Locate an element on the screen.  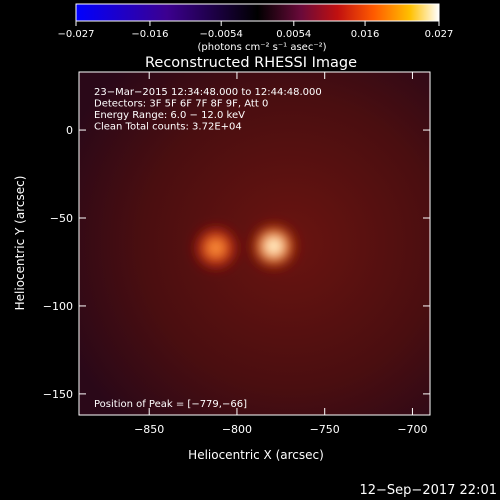
colorbar-ticks: −0.027 −0.016 −0.0054 0.0054 0.016 0.027 is located at coordinates (255, 30).